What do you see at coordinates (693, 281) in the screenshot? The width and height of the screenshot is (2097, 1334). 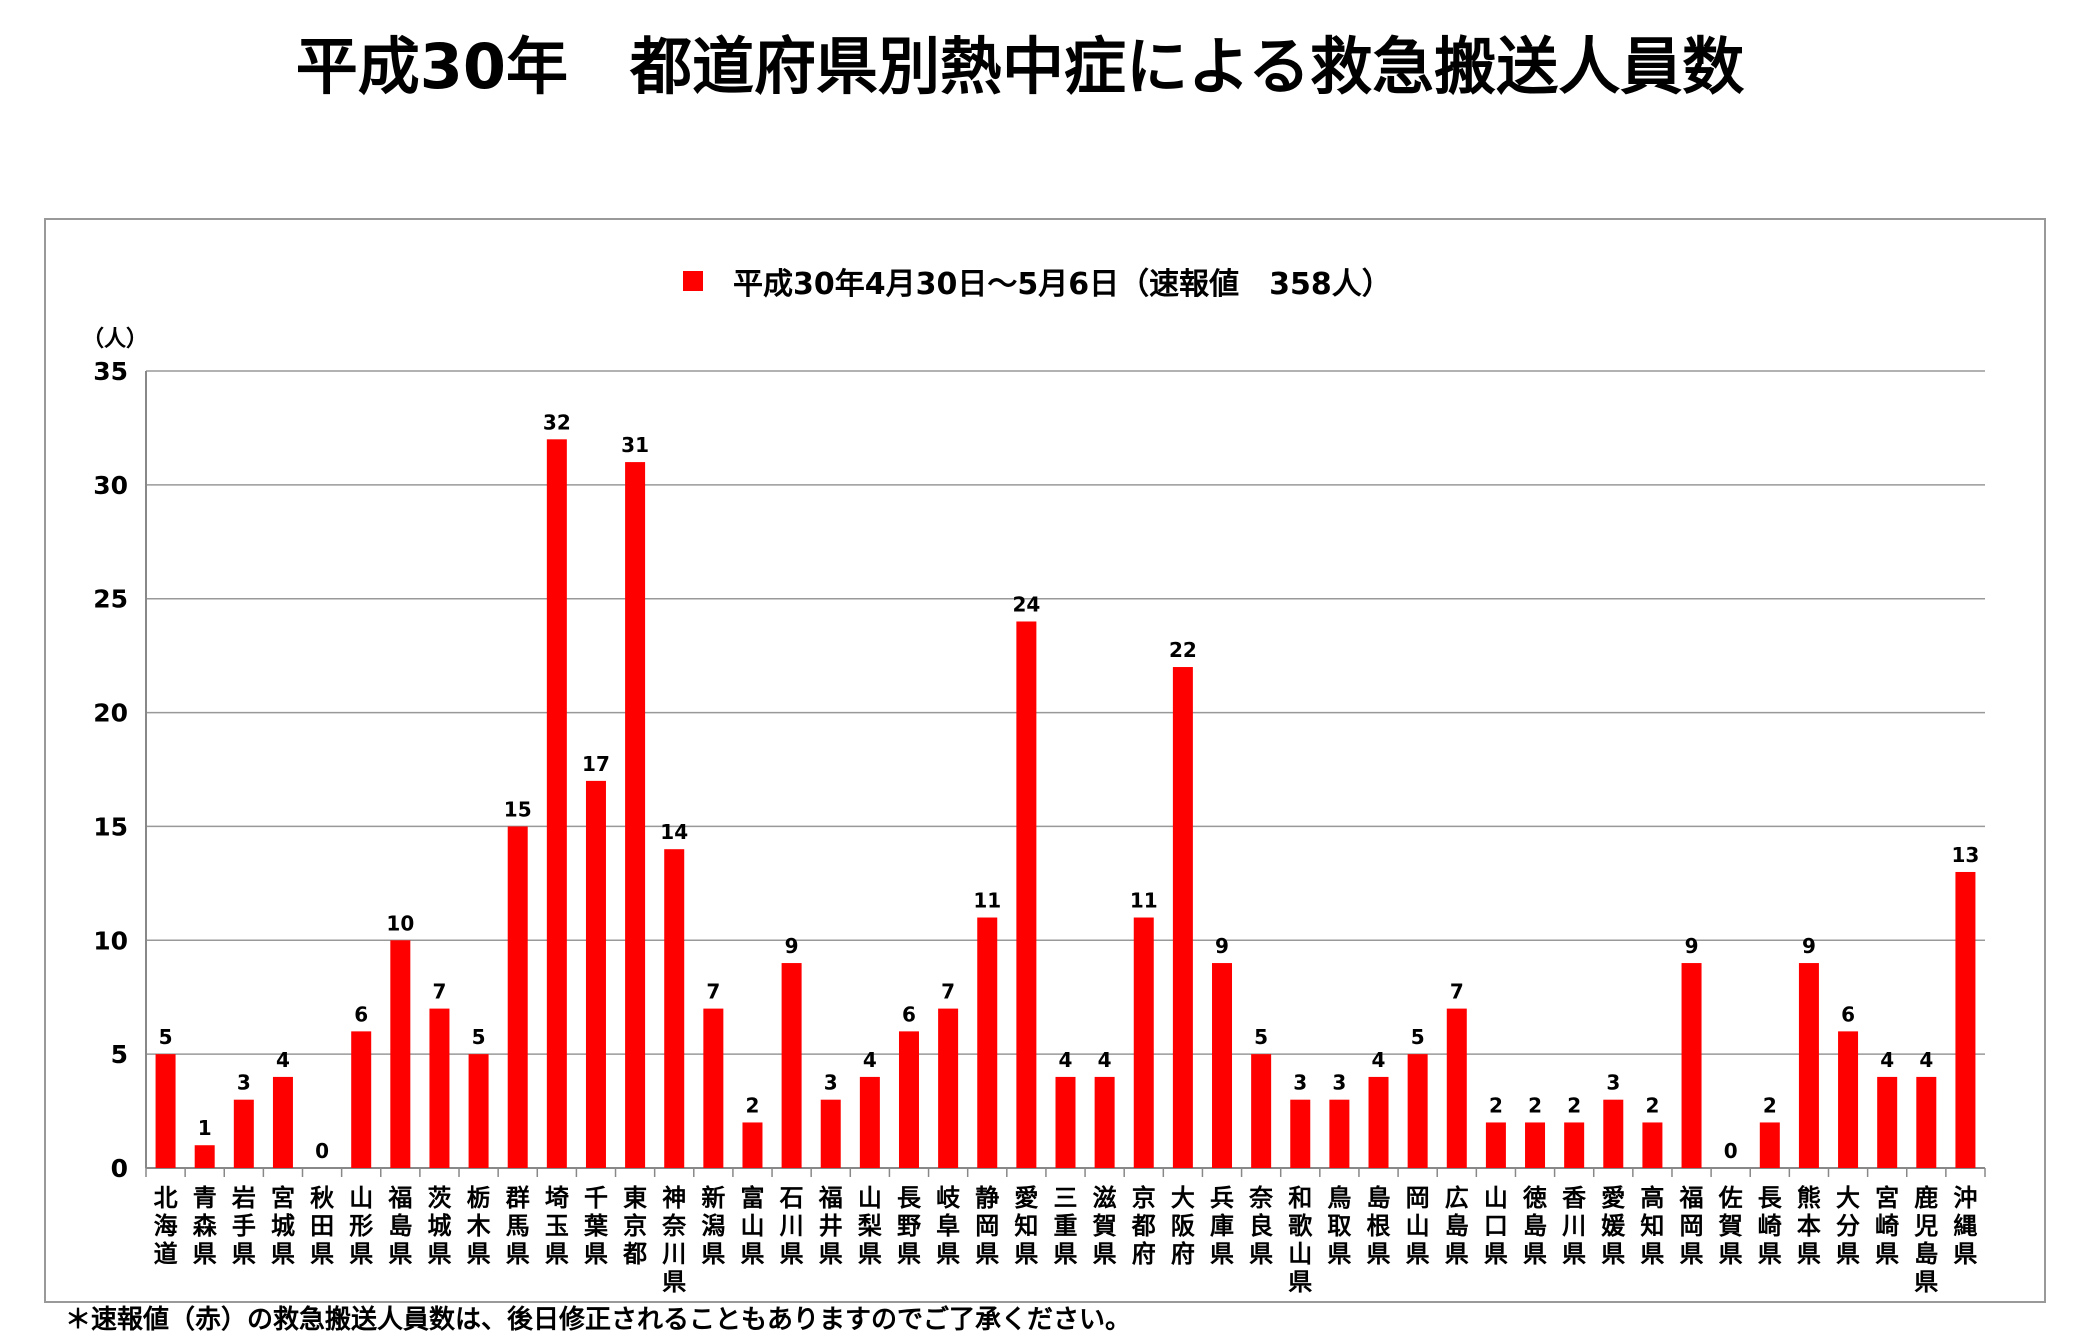 I see `legend-swatch` at bounding box center [693, 281].